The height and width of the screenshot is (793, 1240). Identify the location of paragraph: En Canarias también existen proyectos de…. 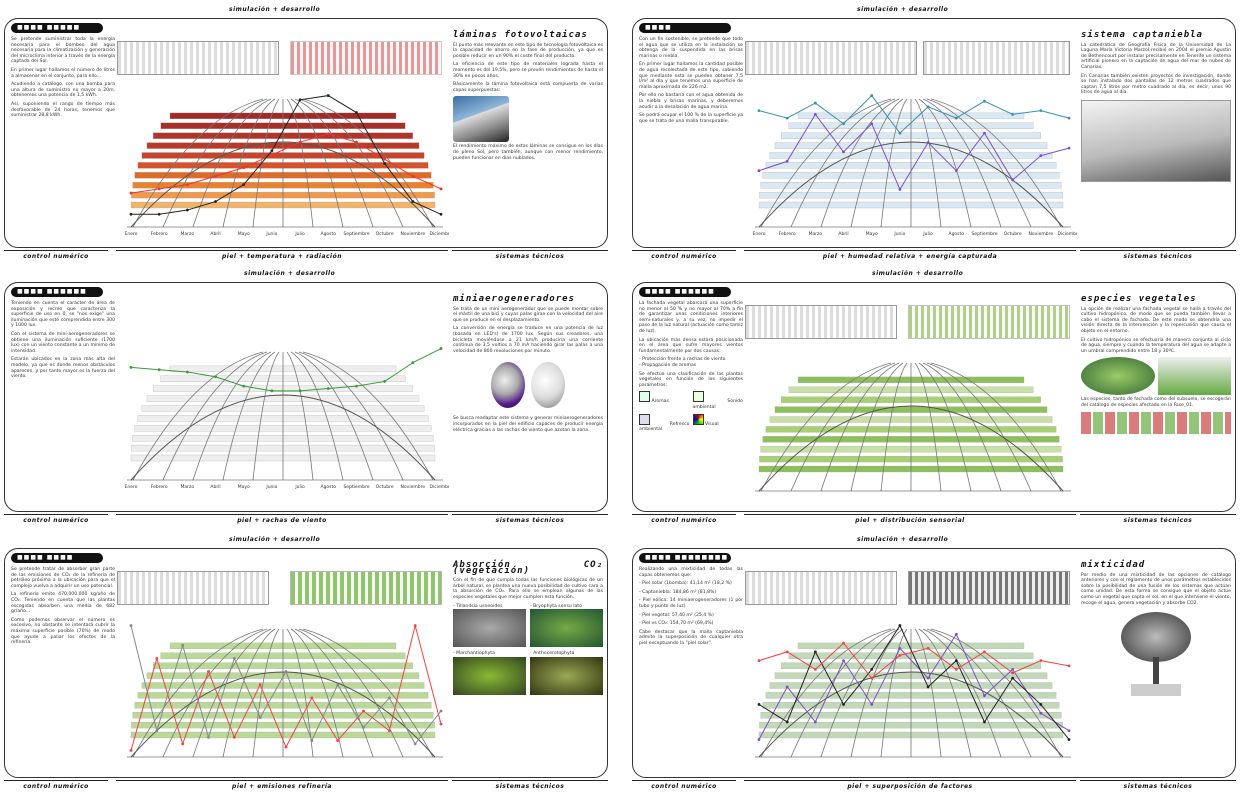
(1156, 84).